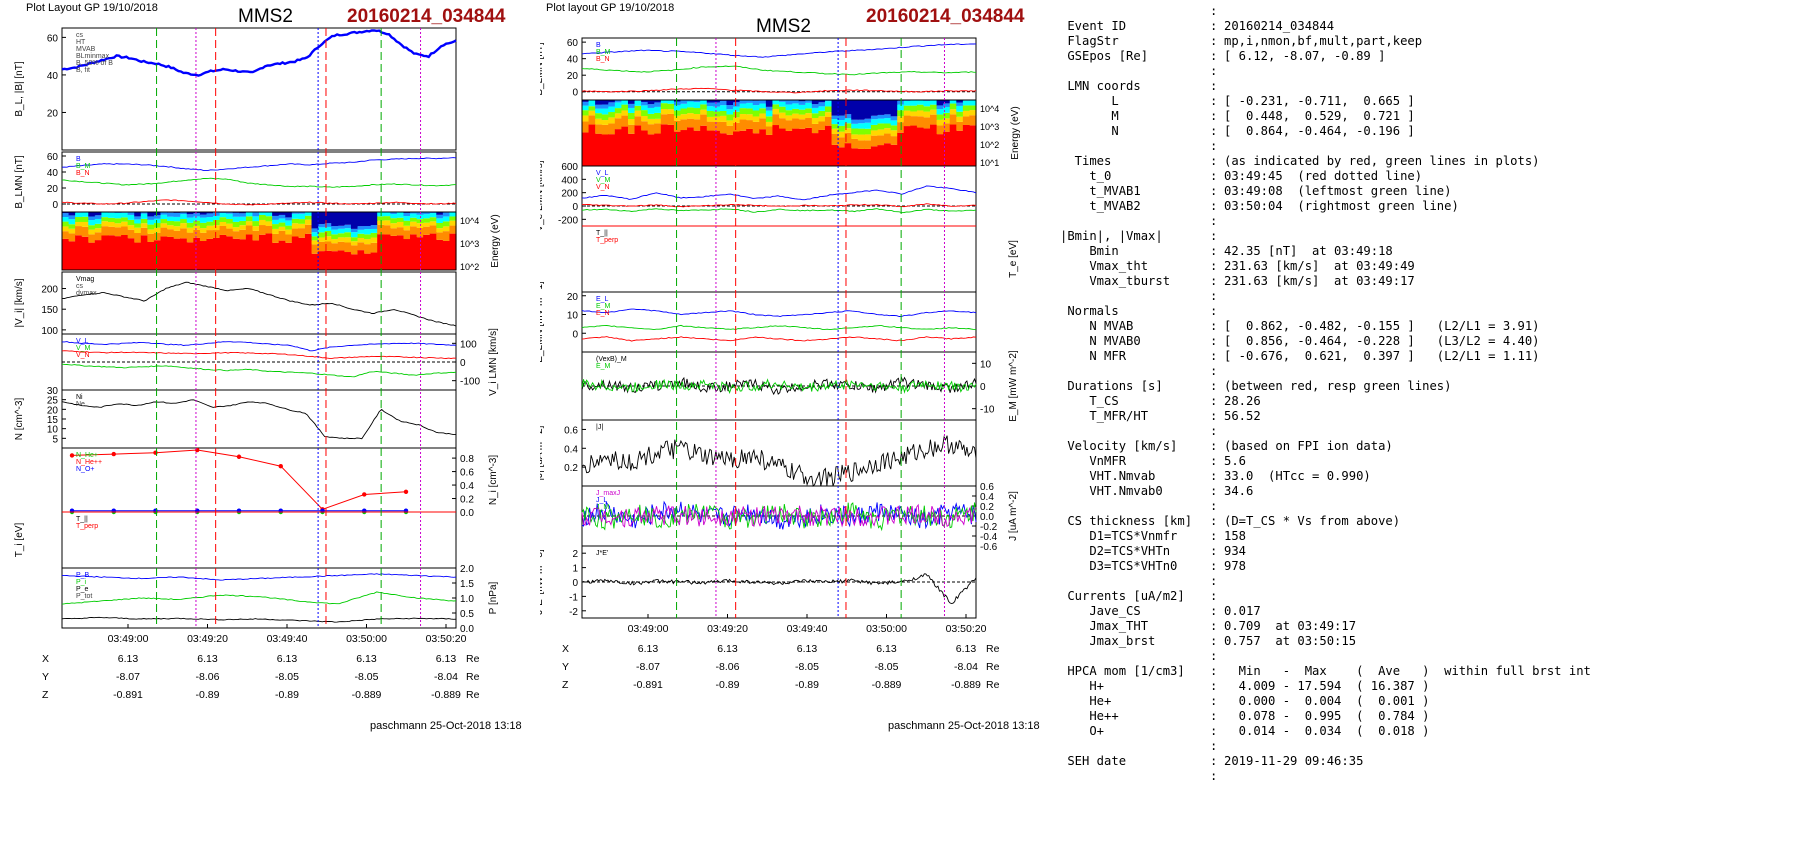  Describe the element at coordinates (571, 449) in the screenshot. I see `tick-label: 0.4` at that location.